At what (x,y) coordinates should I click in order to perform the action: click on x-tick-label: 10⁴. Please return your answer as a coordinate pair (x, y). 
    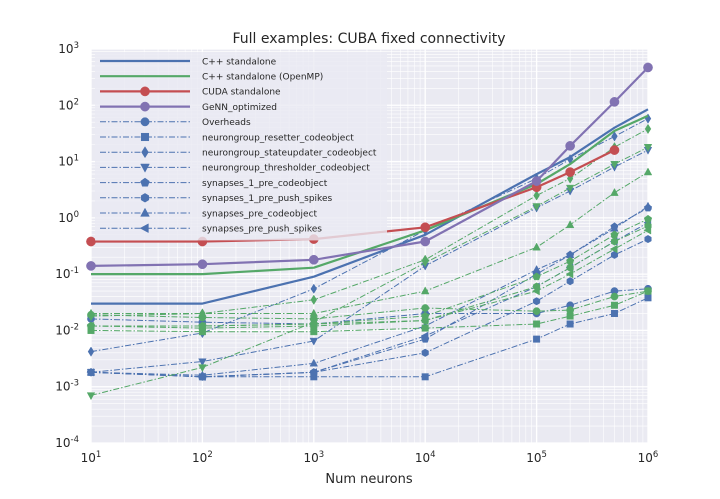
    Looking at the image, I should click on (425, 457).